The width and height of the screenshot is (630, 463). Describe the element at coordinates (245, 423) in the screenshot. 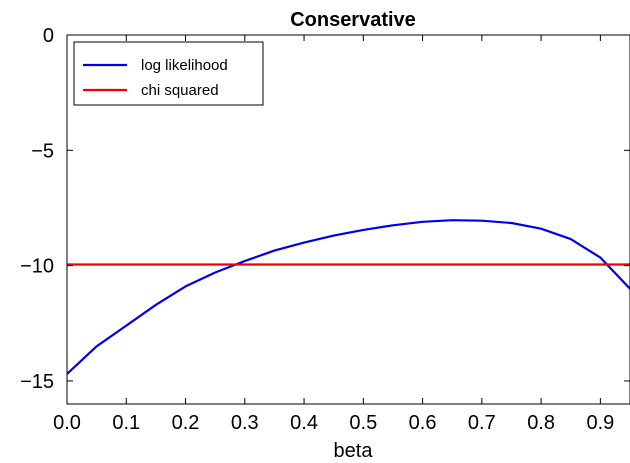

I see `x-tick-label: 0.3` at that location.